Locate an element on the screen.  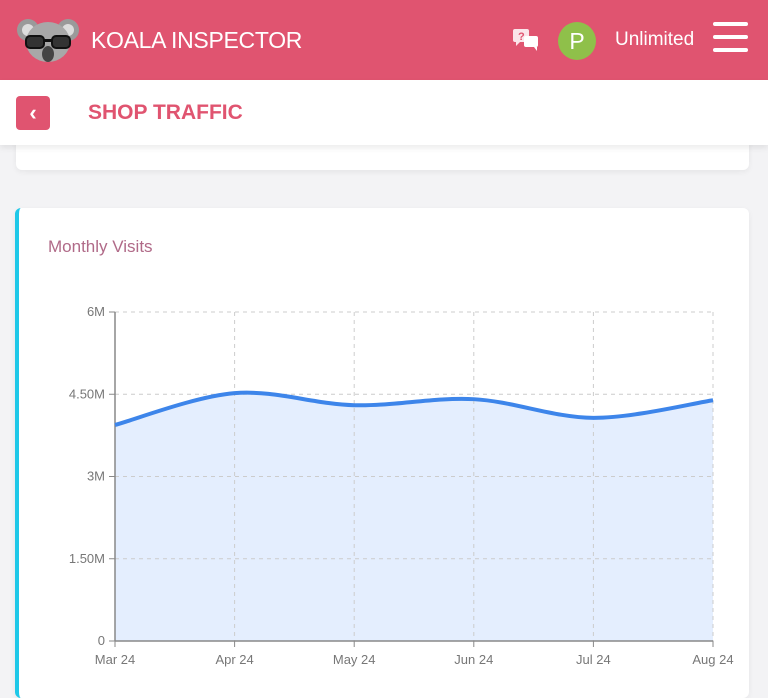
x-tick-label: Apr 24 is located at coordinates (234, 659).